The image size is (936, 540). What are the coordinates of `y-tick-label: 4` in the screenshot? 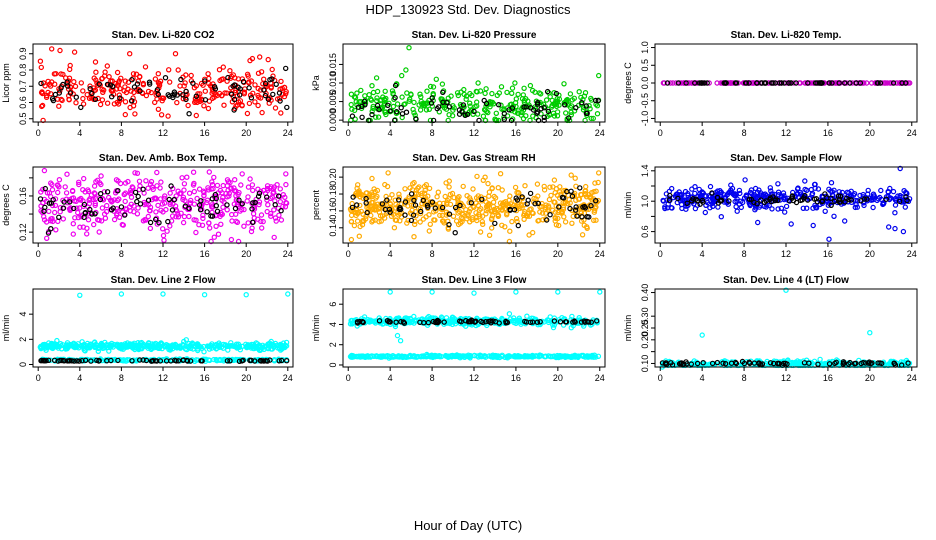 It's located at (23, 314).